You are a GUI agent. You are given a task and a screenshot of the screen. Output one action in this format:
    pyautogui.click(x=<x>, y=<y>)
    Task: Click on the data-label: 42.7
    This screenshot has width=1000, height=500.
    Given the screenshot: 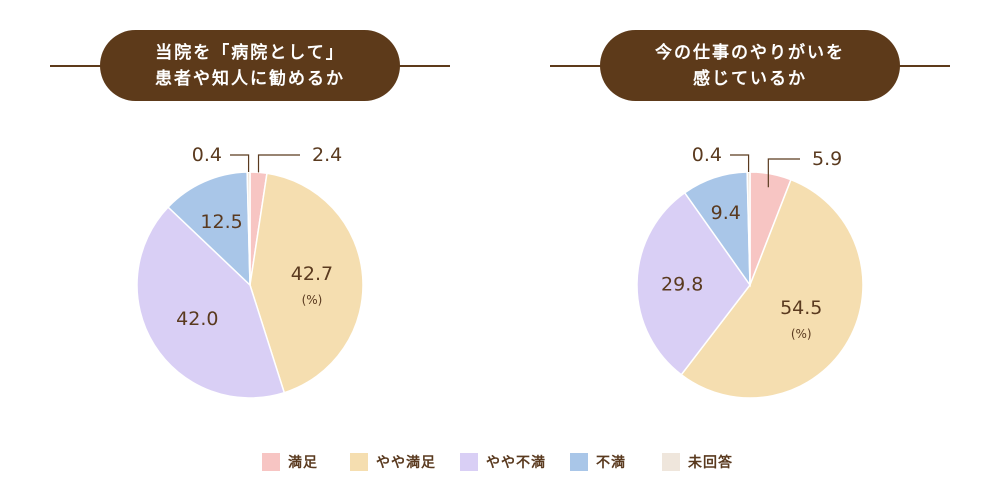 What is the action you would take?
    pyautogui.click(x=312, y=274)
    